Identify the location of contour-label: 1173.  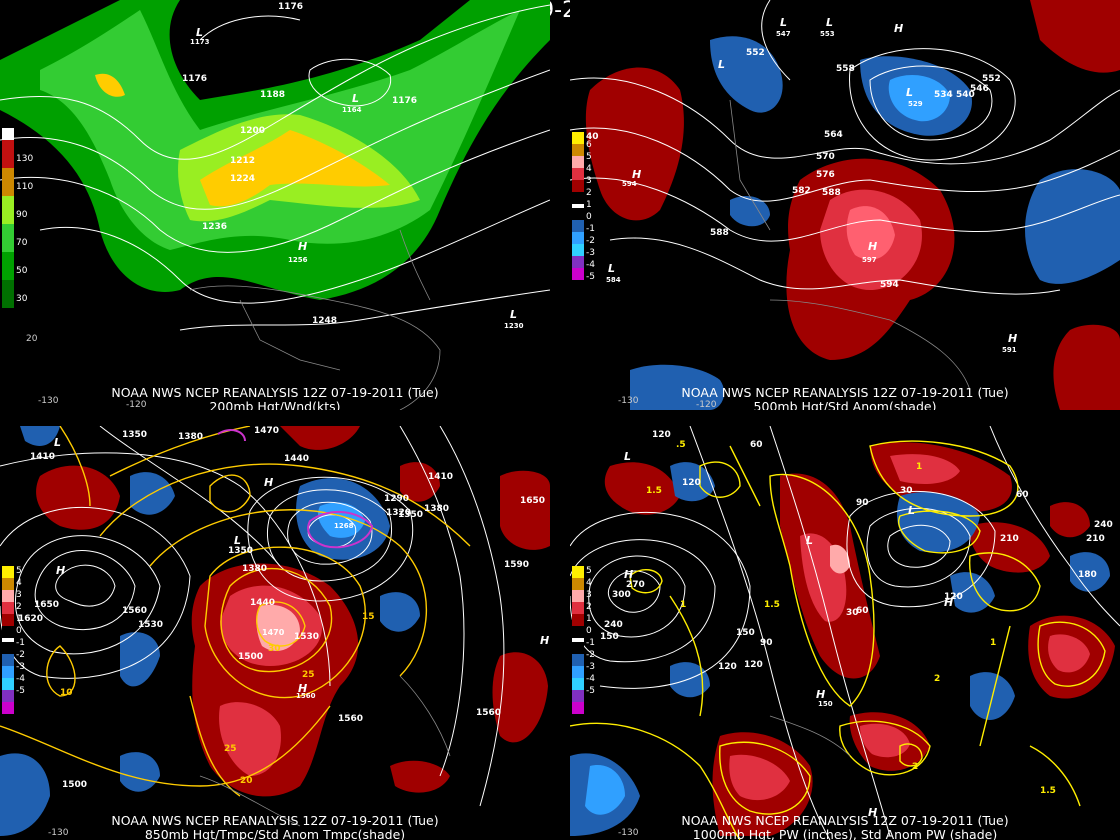
(200, 42).